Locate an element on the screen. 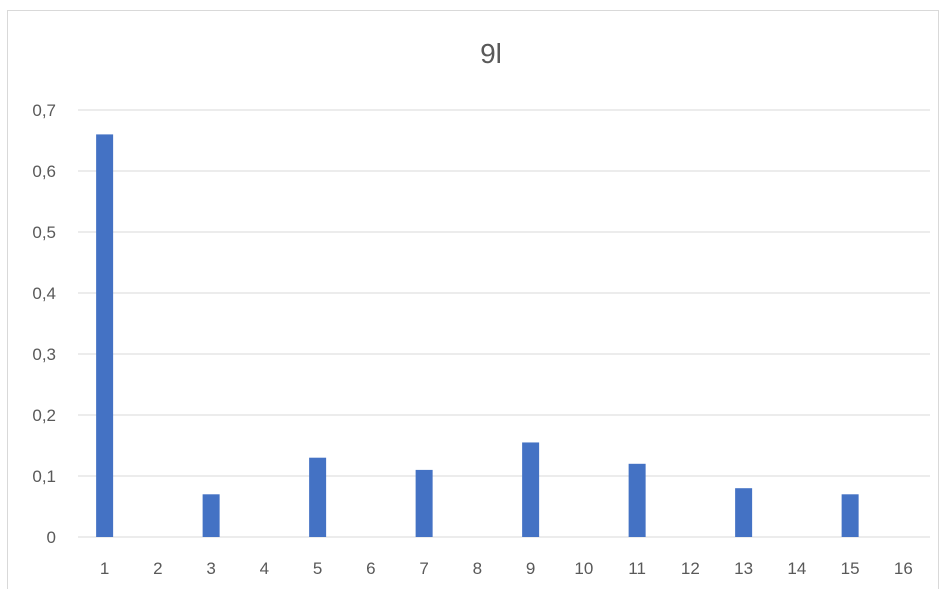  x-tick-label: 8 is located at coordinates (477, 568).